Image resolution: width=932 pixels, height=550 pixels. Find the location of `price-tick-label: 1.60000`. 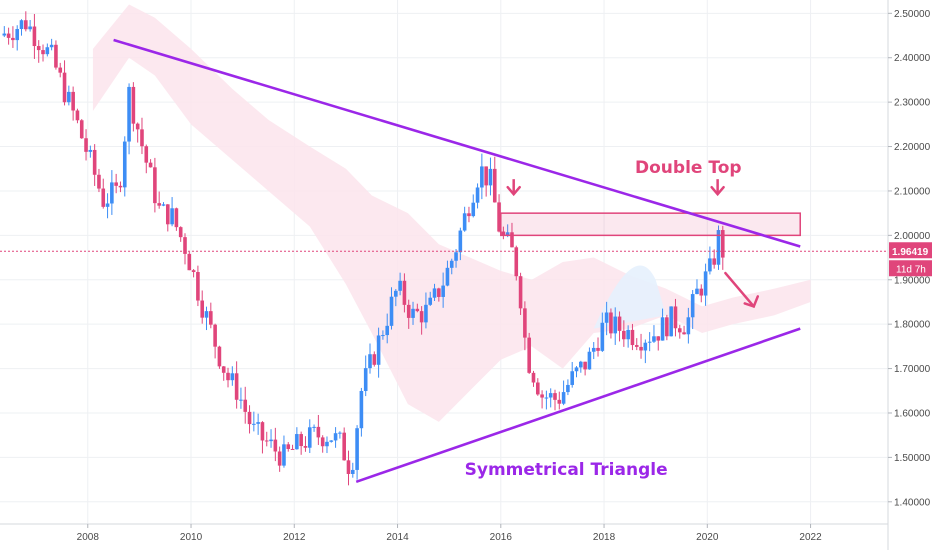

price-tick-label: 1.60000 is located at coordinates (912, 413).